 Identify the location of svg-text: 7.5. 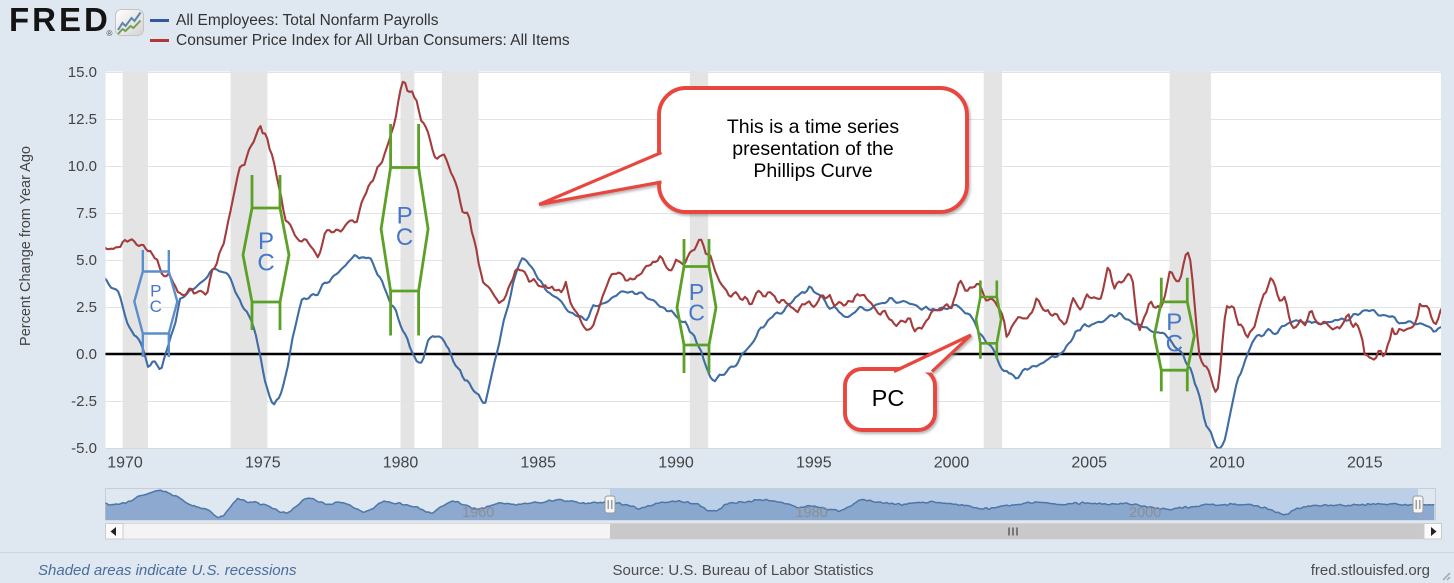
(86, 213).